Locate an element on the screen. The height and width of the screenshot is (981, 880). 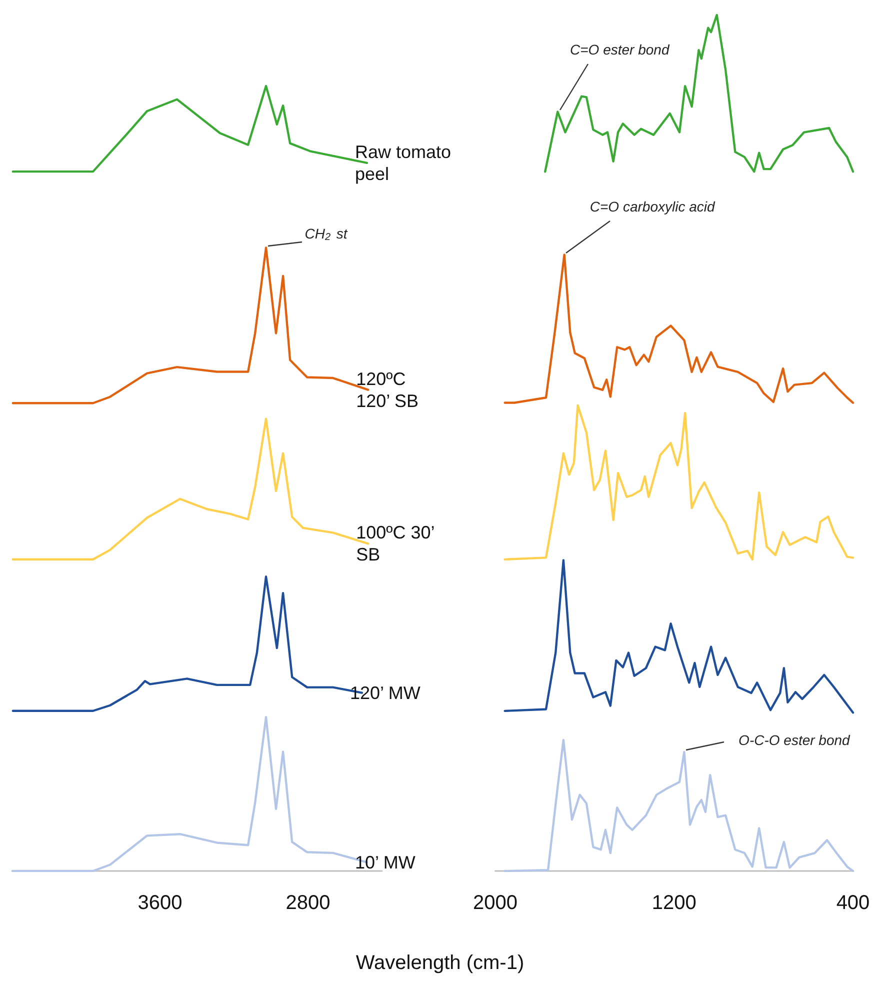
x-tick-label: 1200 is located at coordinates (674, 903).